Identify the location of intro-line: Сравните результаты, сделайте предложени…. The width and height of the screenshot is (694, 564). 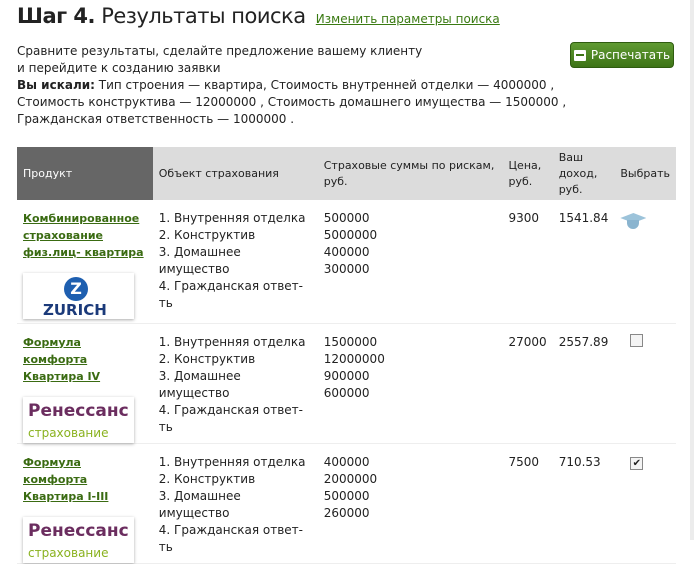
(220, 51).